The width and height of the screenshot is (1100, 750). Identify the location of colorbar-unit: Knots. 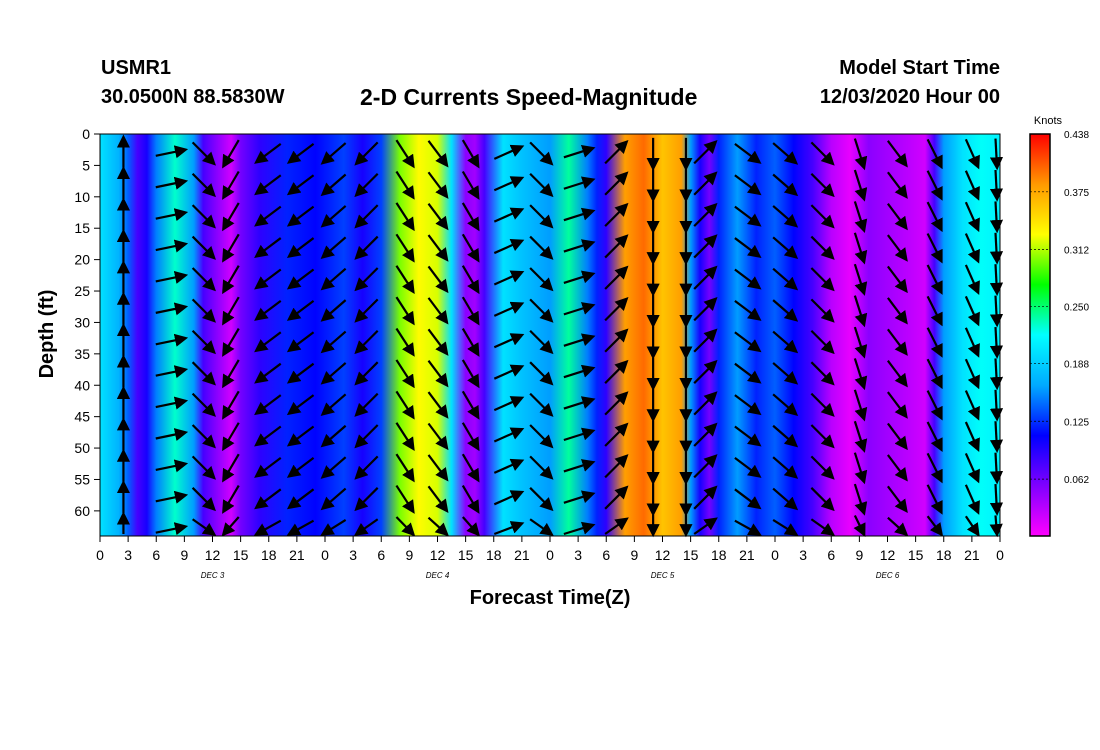
(1048, 121).